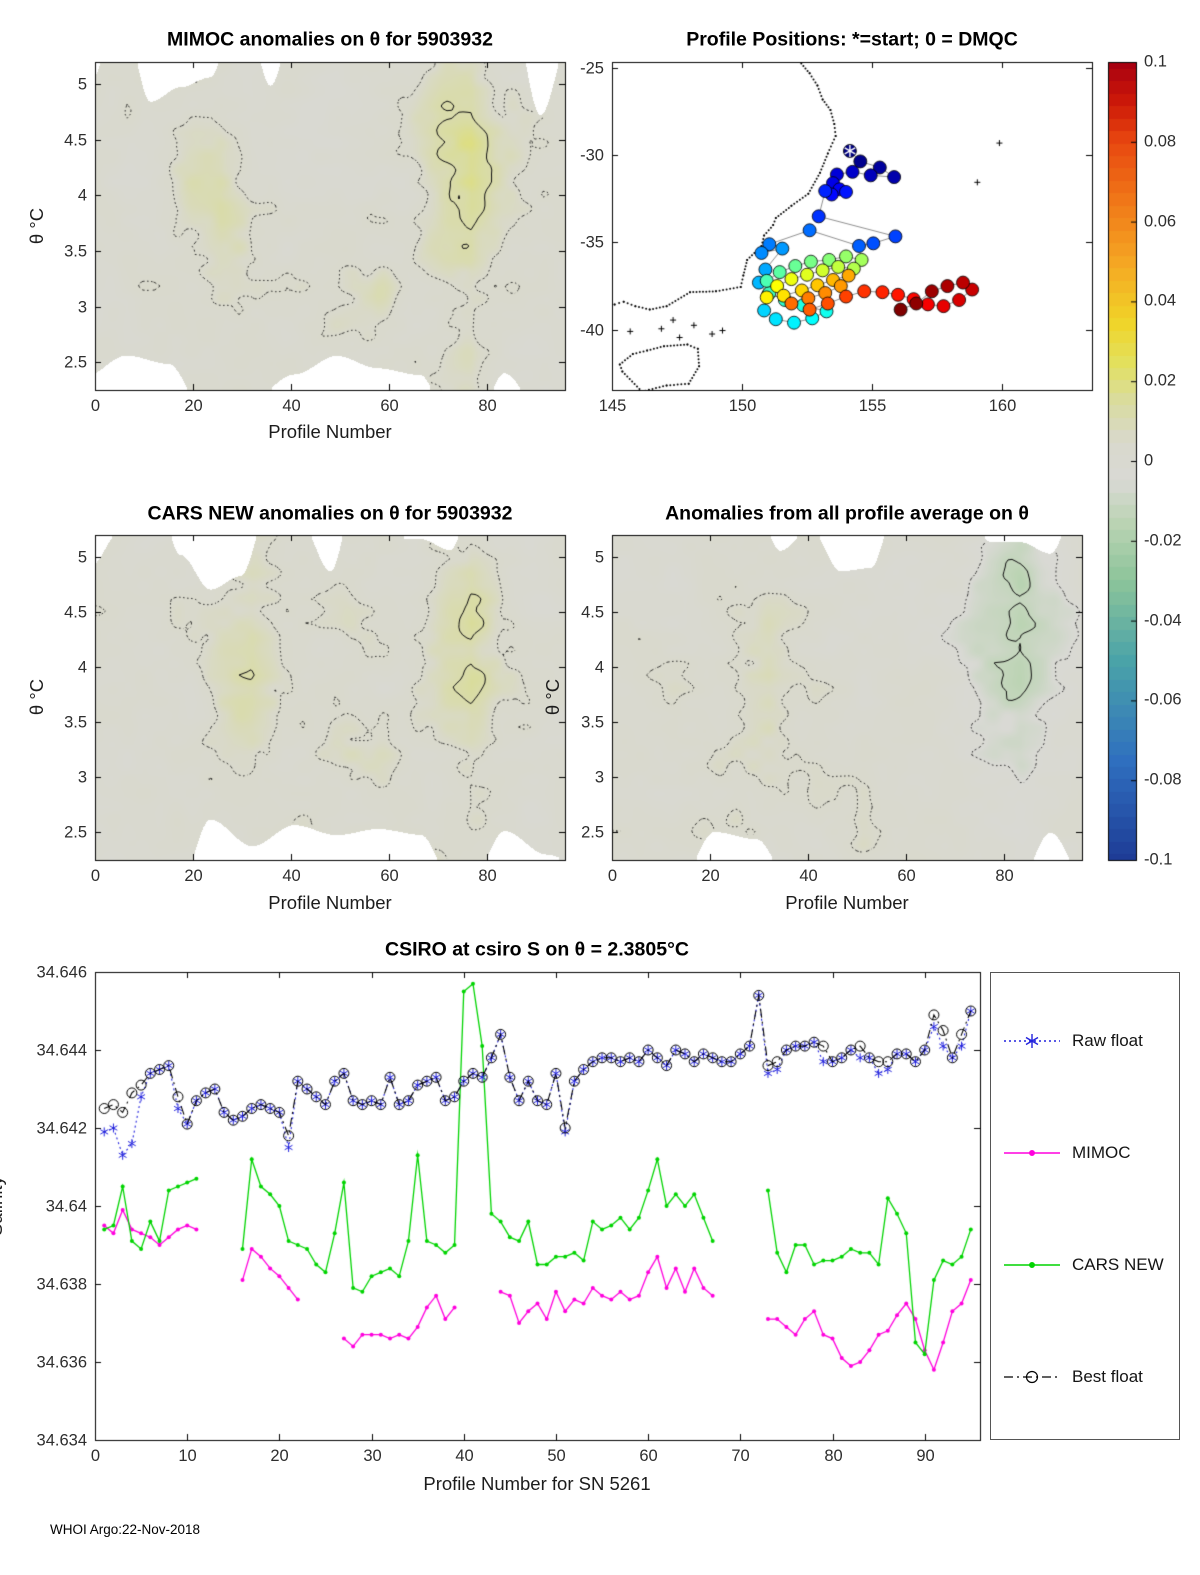 The height and width of the screenshot is (1575, 1200). Describe the element at coordinates (612, 406) in the screenshot. I see `map-x-tick-label: 145` at that location.